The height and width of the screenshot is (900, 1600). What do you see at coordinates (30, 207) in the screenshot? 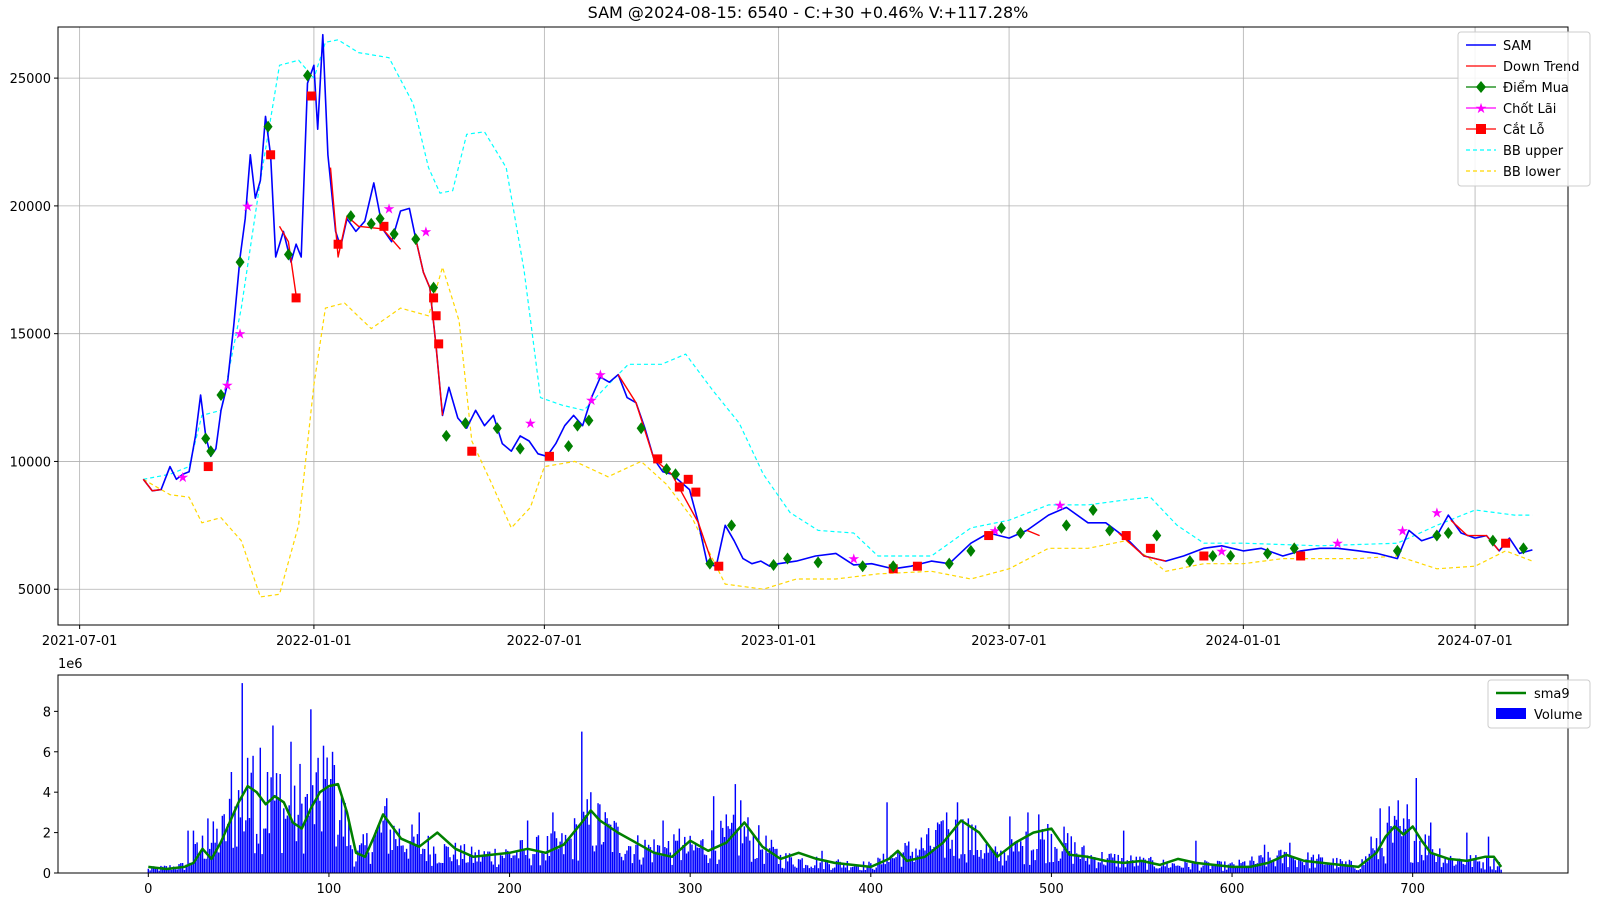
I see `price-ytick-label: 20000` at bounding box center [30, 207].